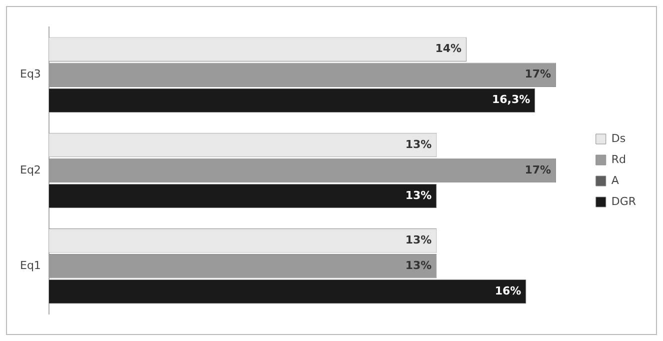  I want to click on data-label: 14%, so click(448, 49).